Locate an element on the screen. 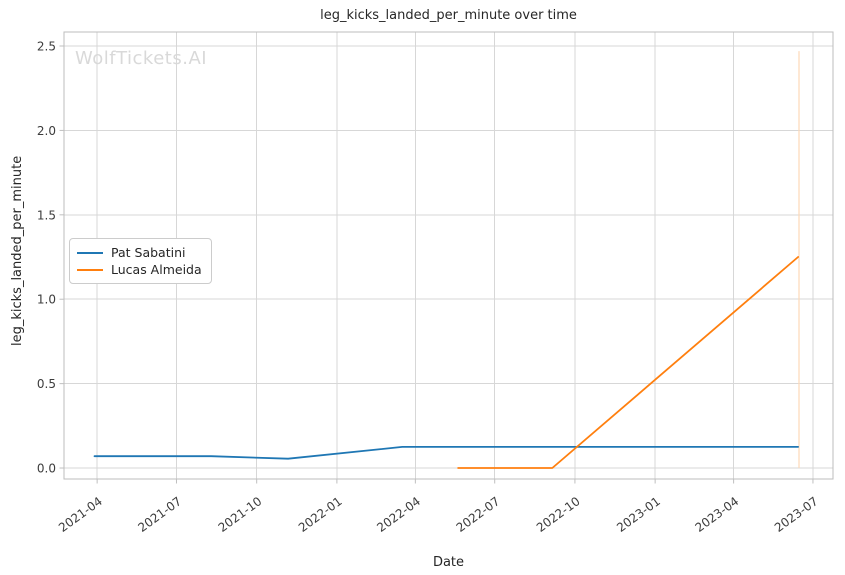 The image size is (845, 575). chart-title: leg_kicks_landed_per_minute over time is located at coordinates (448, 15).